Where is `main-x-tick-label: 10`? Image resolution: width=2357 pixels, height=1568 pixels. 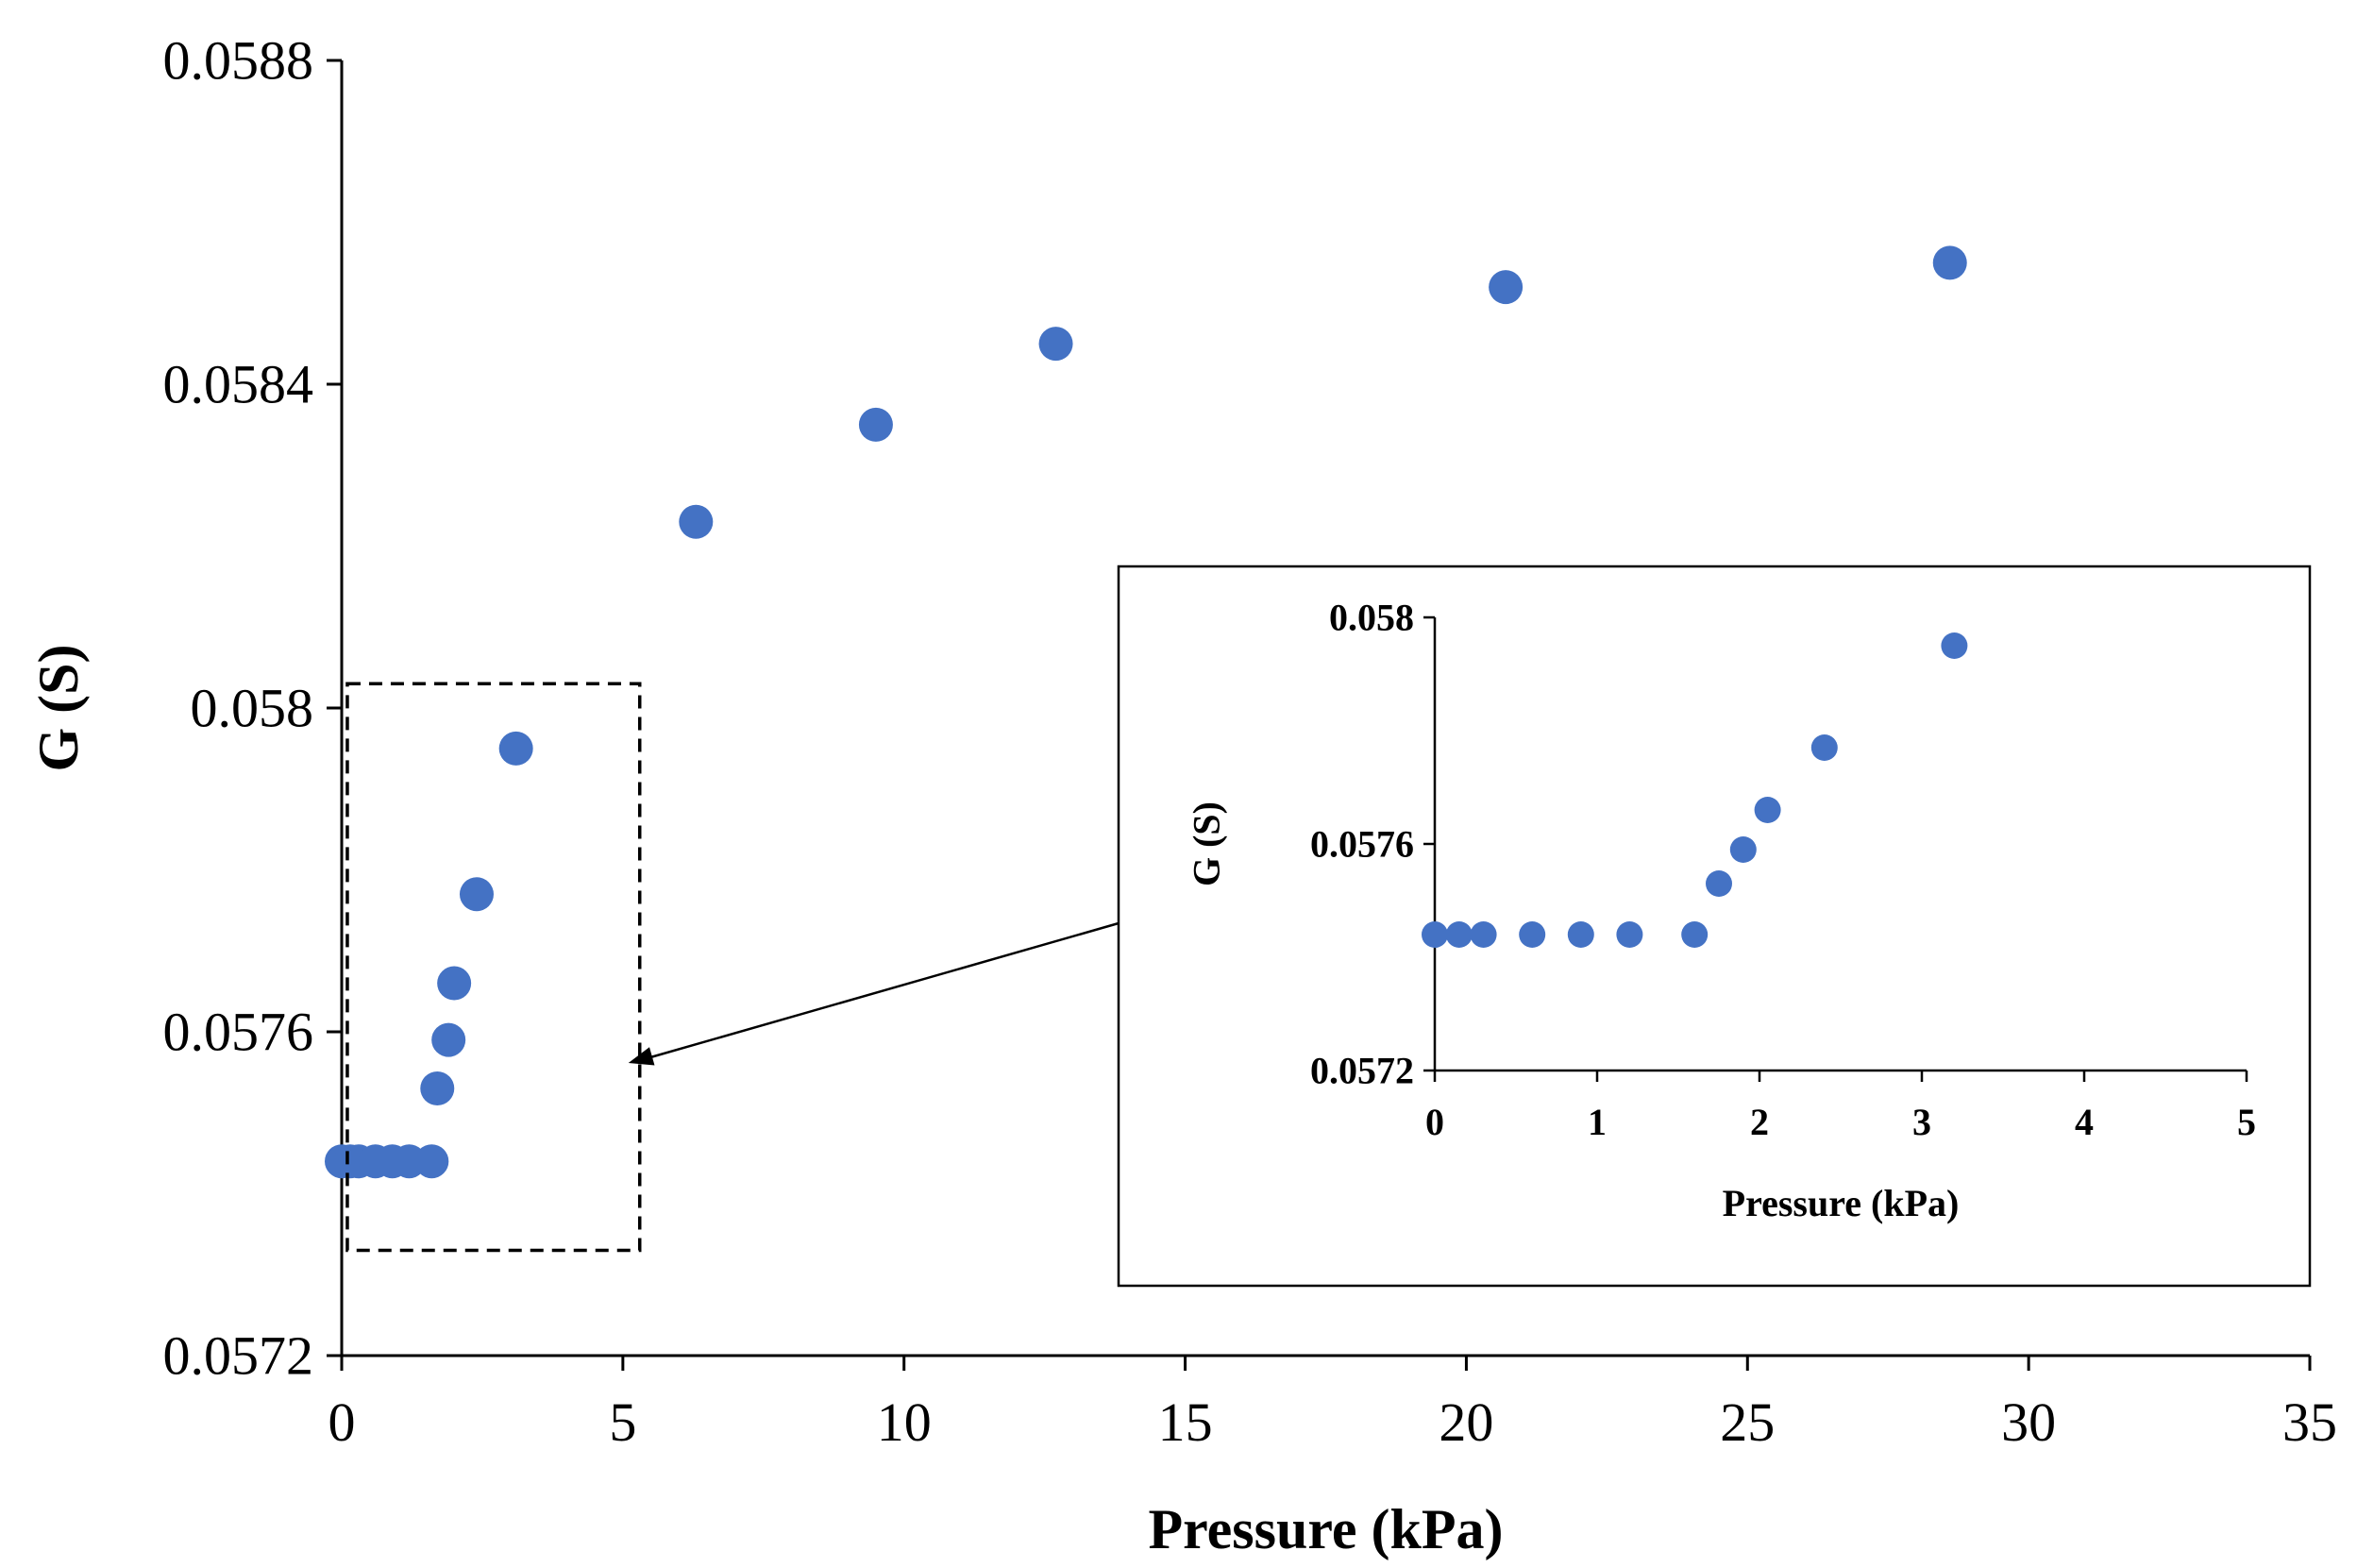 main-x-tick-label: 10 is located at coordinates (904, 1422).